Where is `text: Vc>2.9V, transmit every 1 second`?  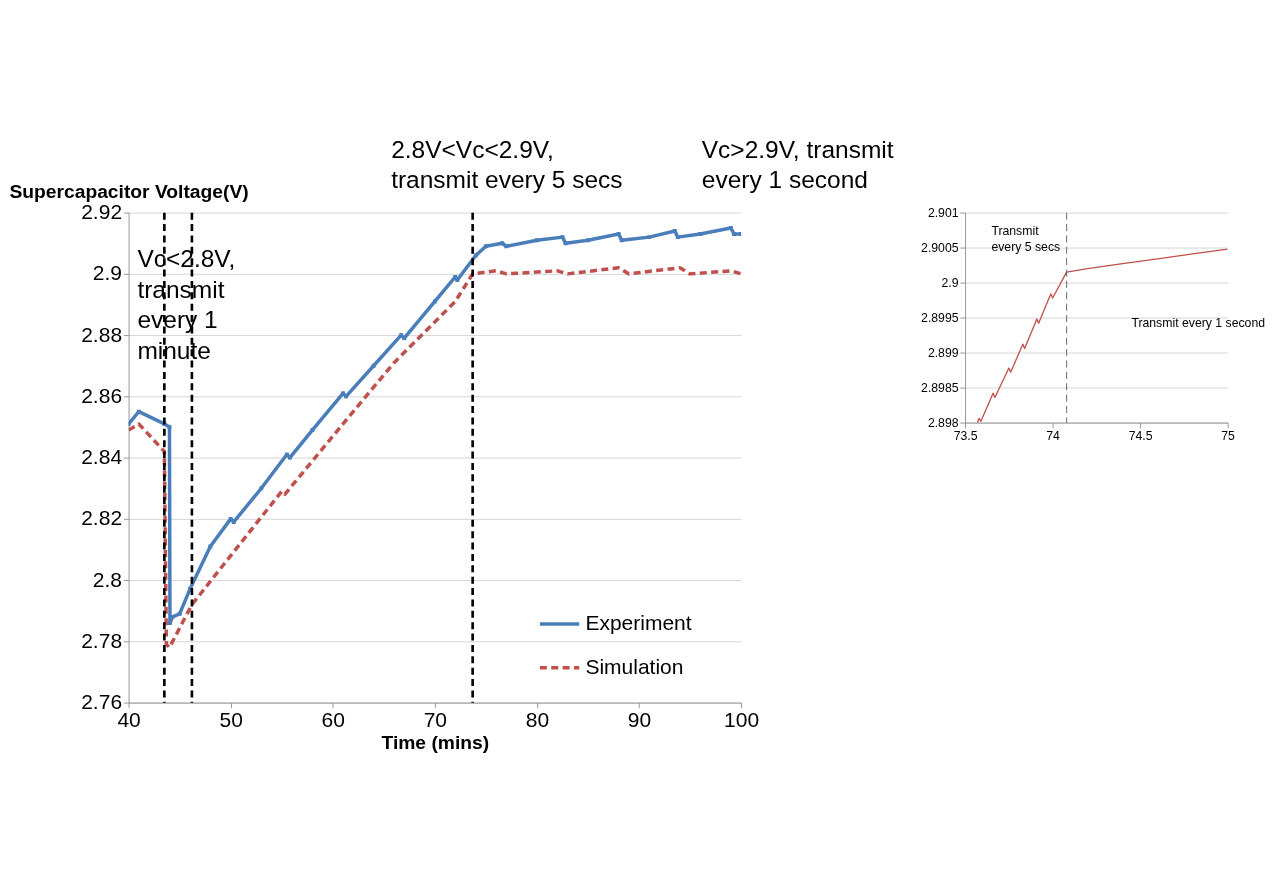
text: Vc>2.9V, transmit every 1 second is located at coordinates (797, 164).